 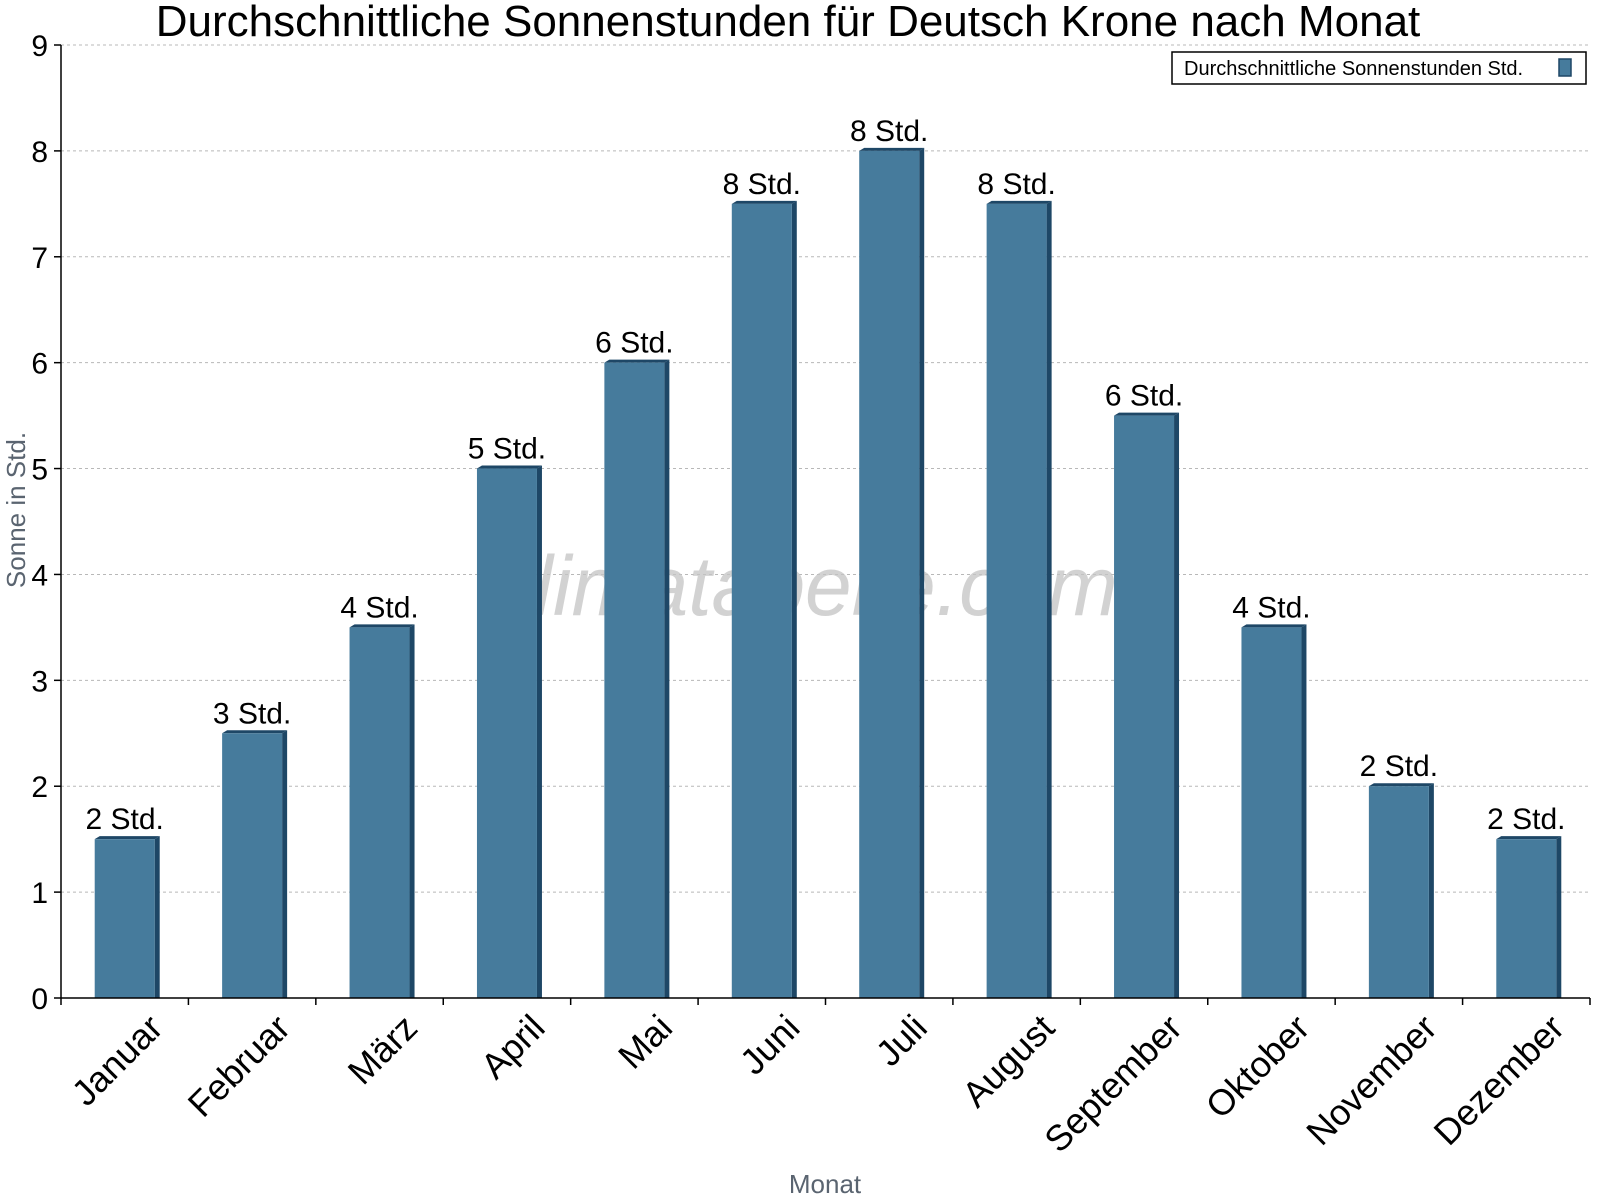 What do you see at coordinates (39, 364) in the screenshot?
I see `y-tick-label: 6` at bounding box center [39, 364].